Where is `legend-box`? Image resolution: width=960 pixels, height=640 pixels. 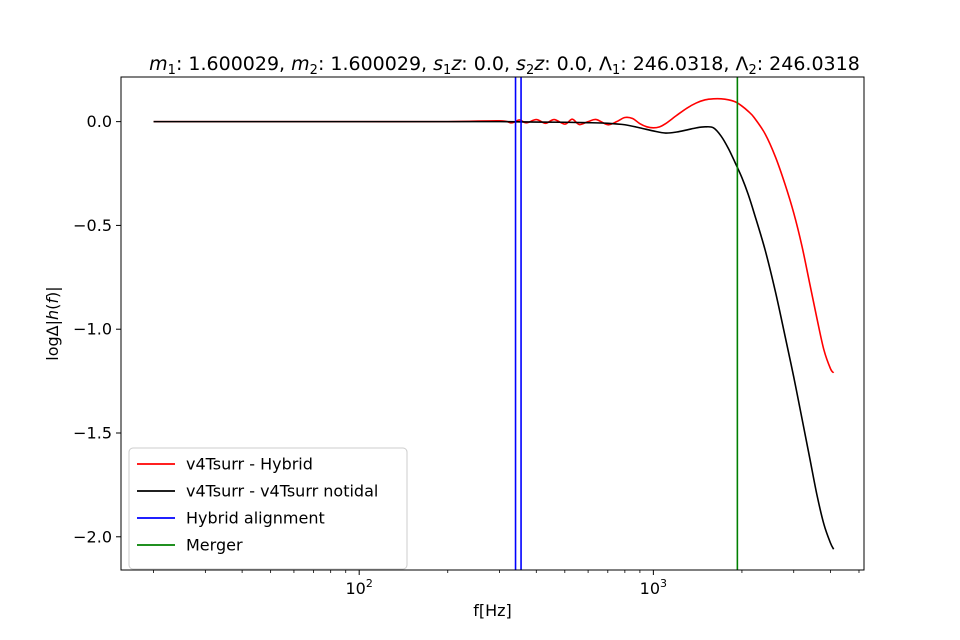
legend-box is located at coordinates (268, 508).